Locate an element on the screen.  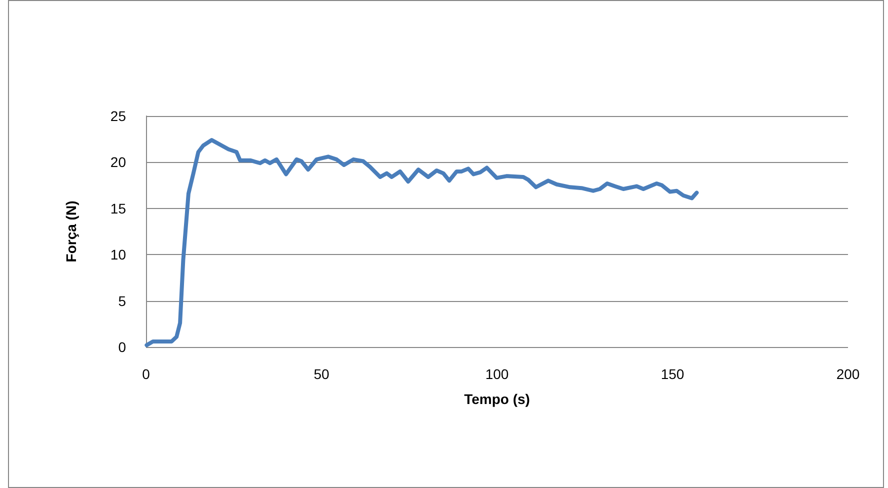
x-tick-label: 150 is located at coordinates (672, 374).